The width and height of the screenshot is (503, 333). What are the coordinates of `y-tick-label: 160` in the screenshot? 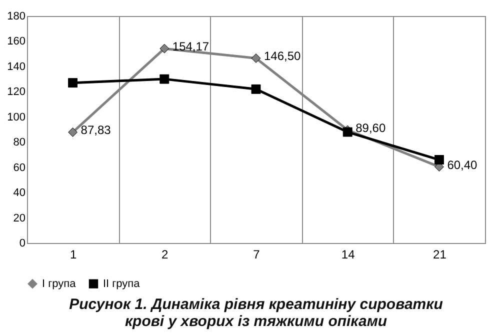 It's located at (16, 42).